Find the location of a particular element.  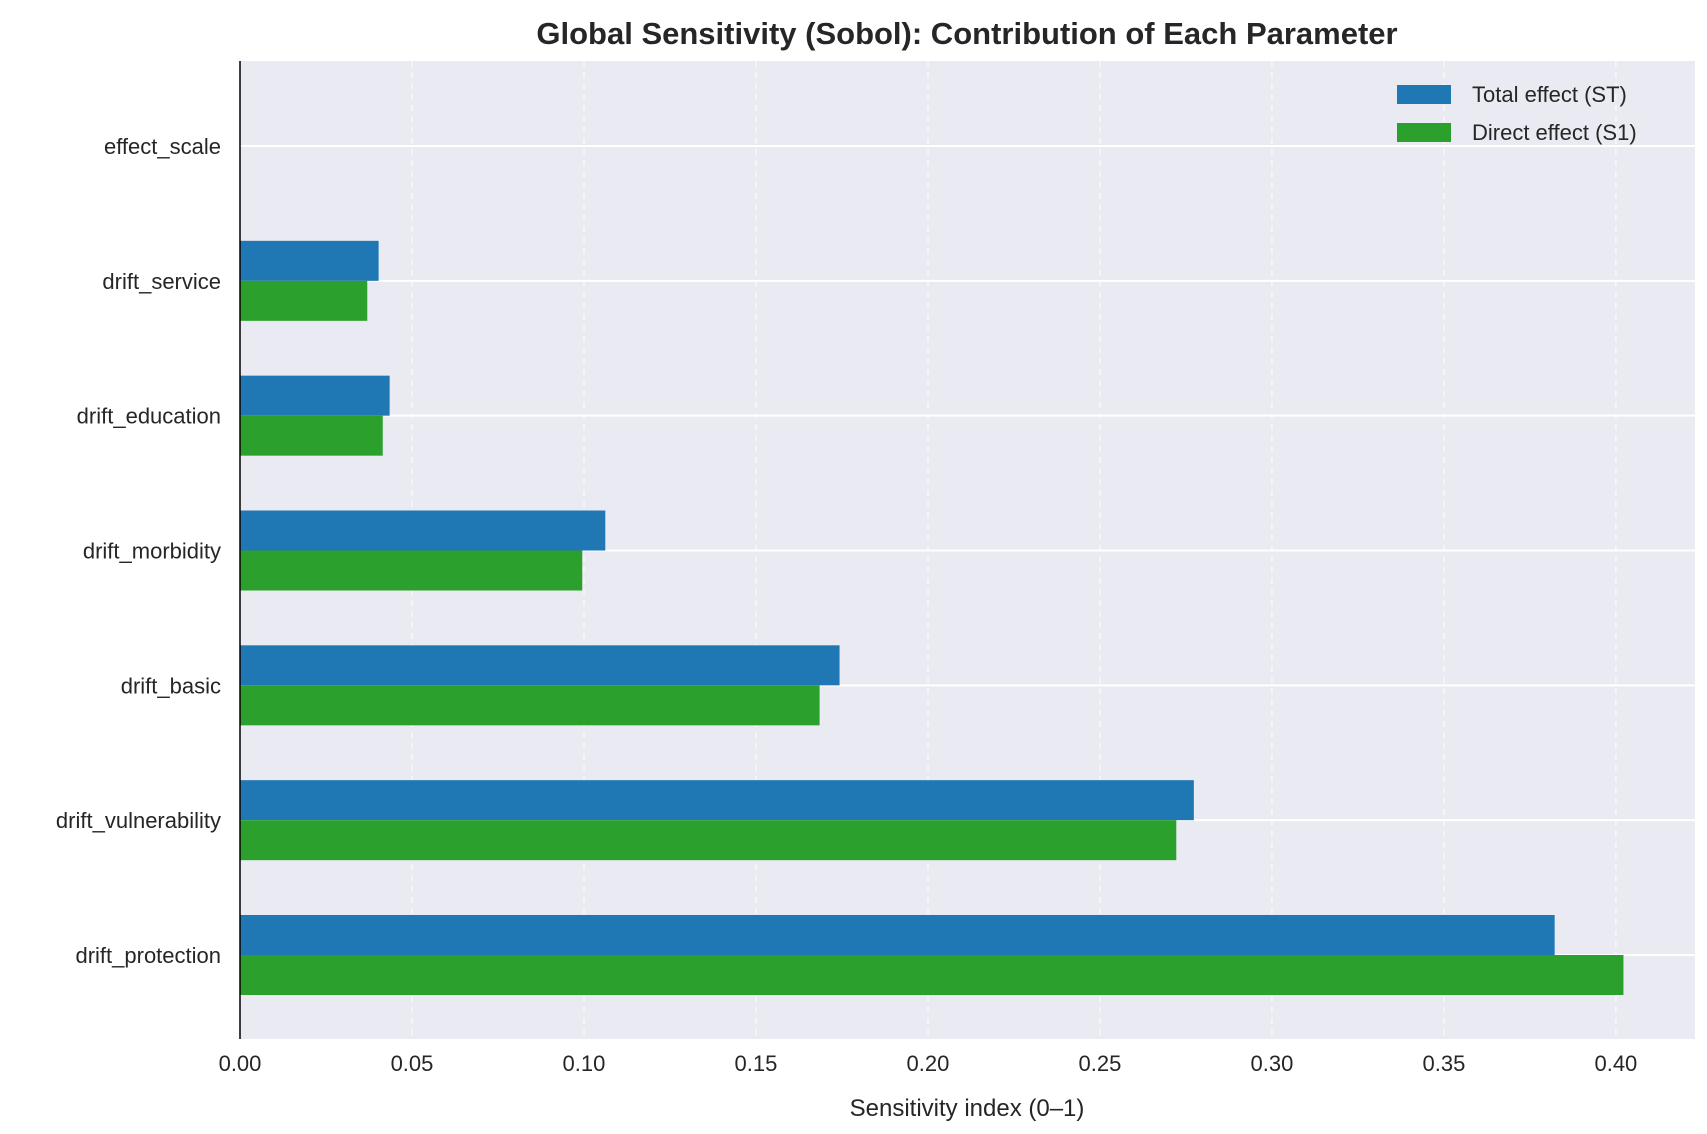

y-tick-label: drift_basic is located at coordinates (171, 685).